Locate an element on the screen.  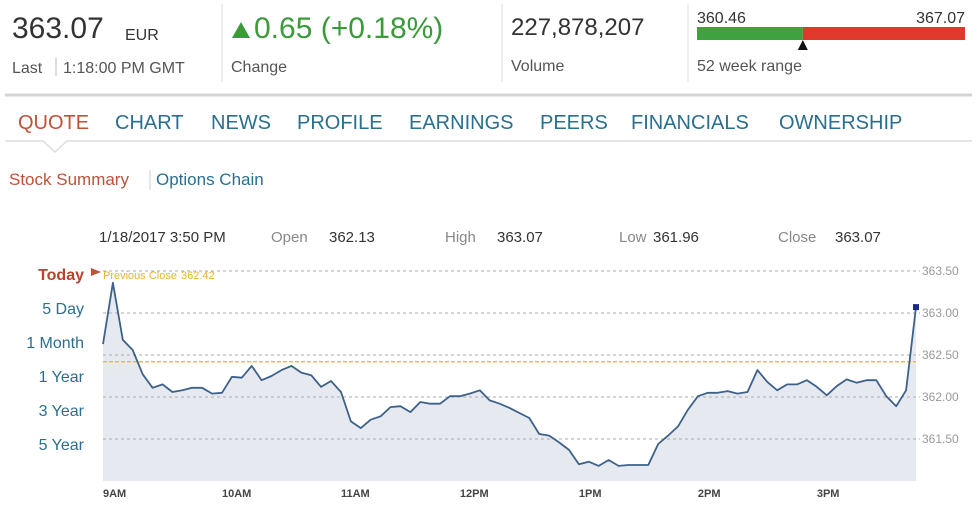
x-tick-label: 3PM is located at coordinates (828, 494).